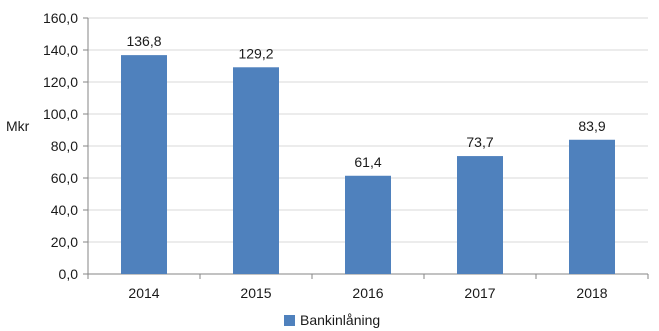  What do you see at coordinates (479, 293) in the screenshot?
I see `x-tick-label: 2017` at bounding box center [479, 293].